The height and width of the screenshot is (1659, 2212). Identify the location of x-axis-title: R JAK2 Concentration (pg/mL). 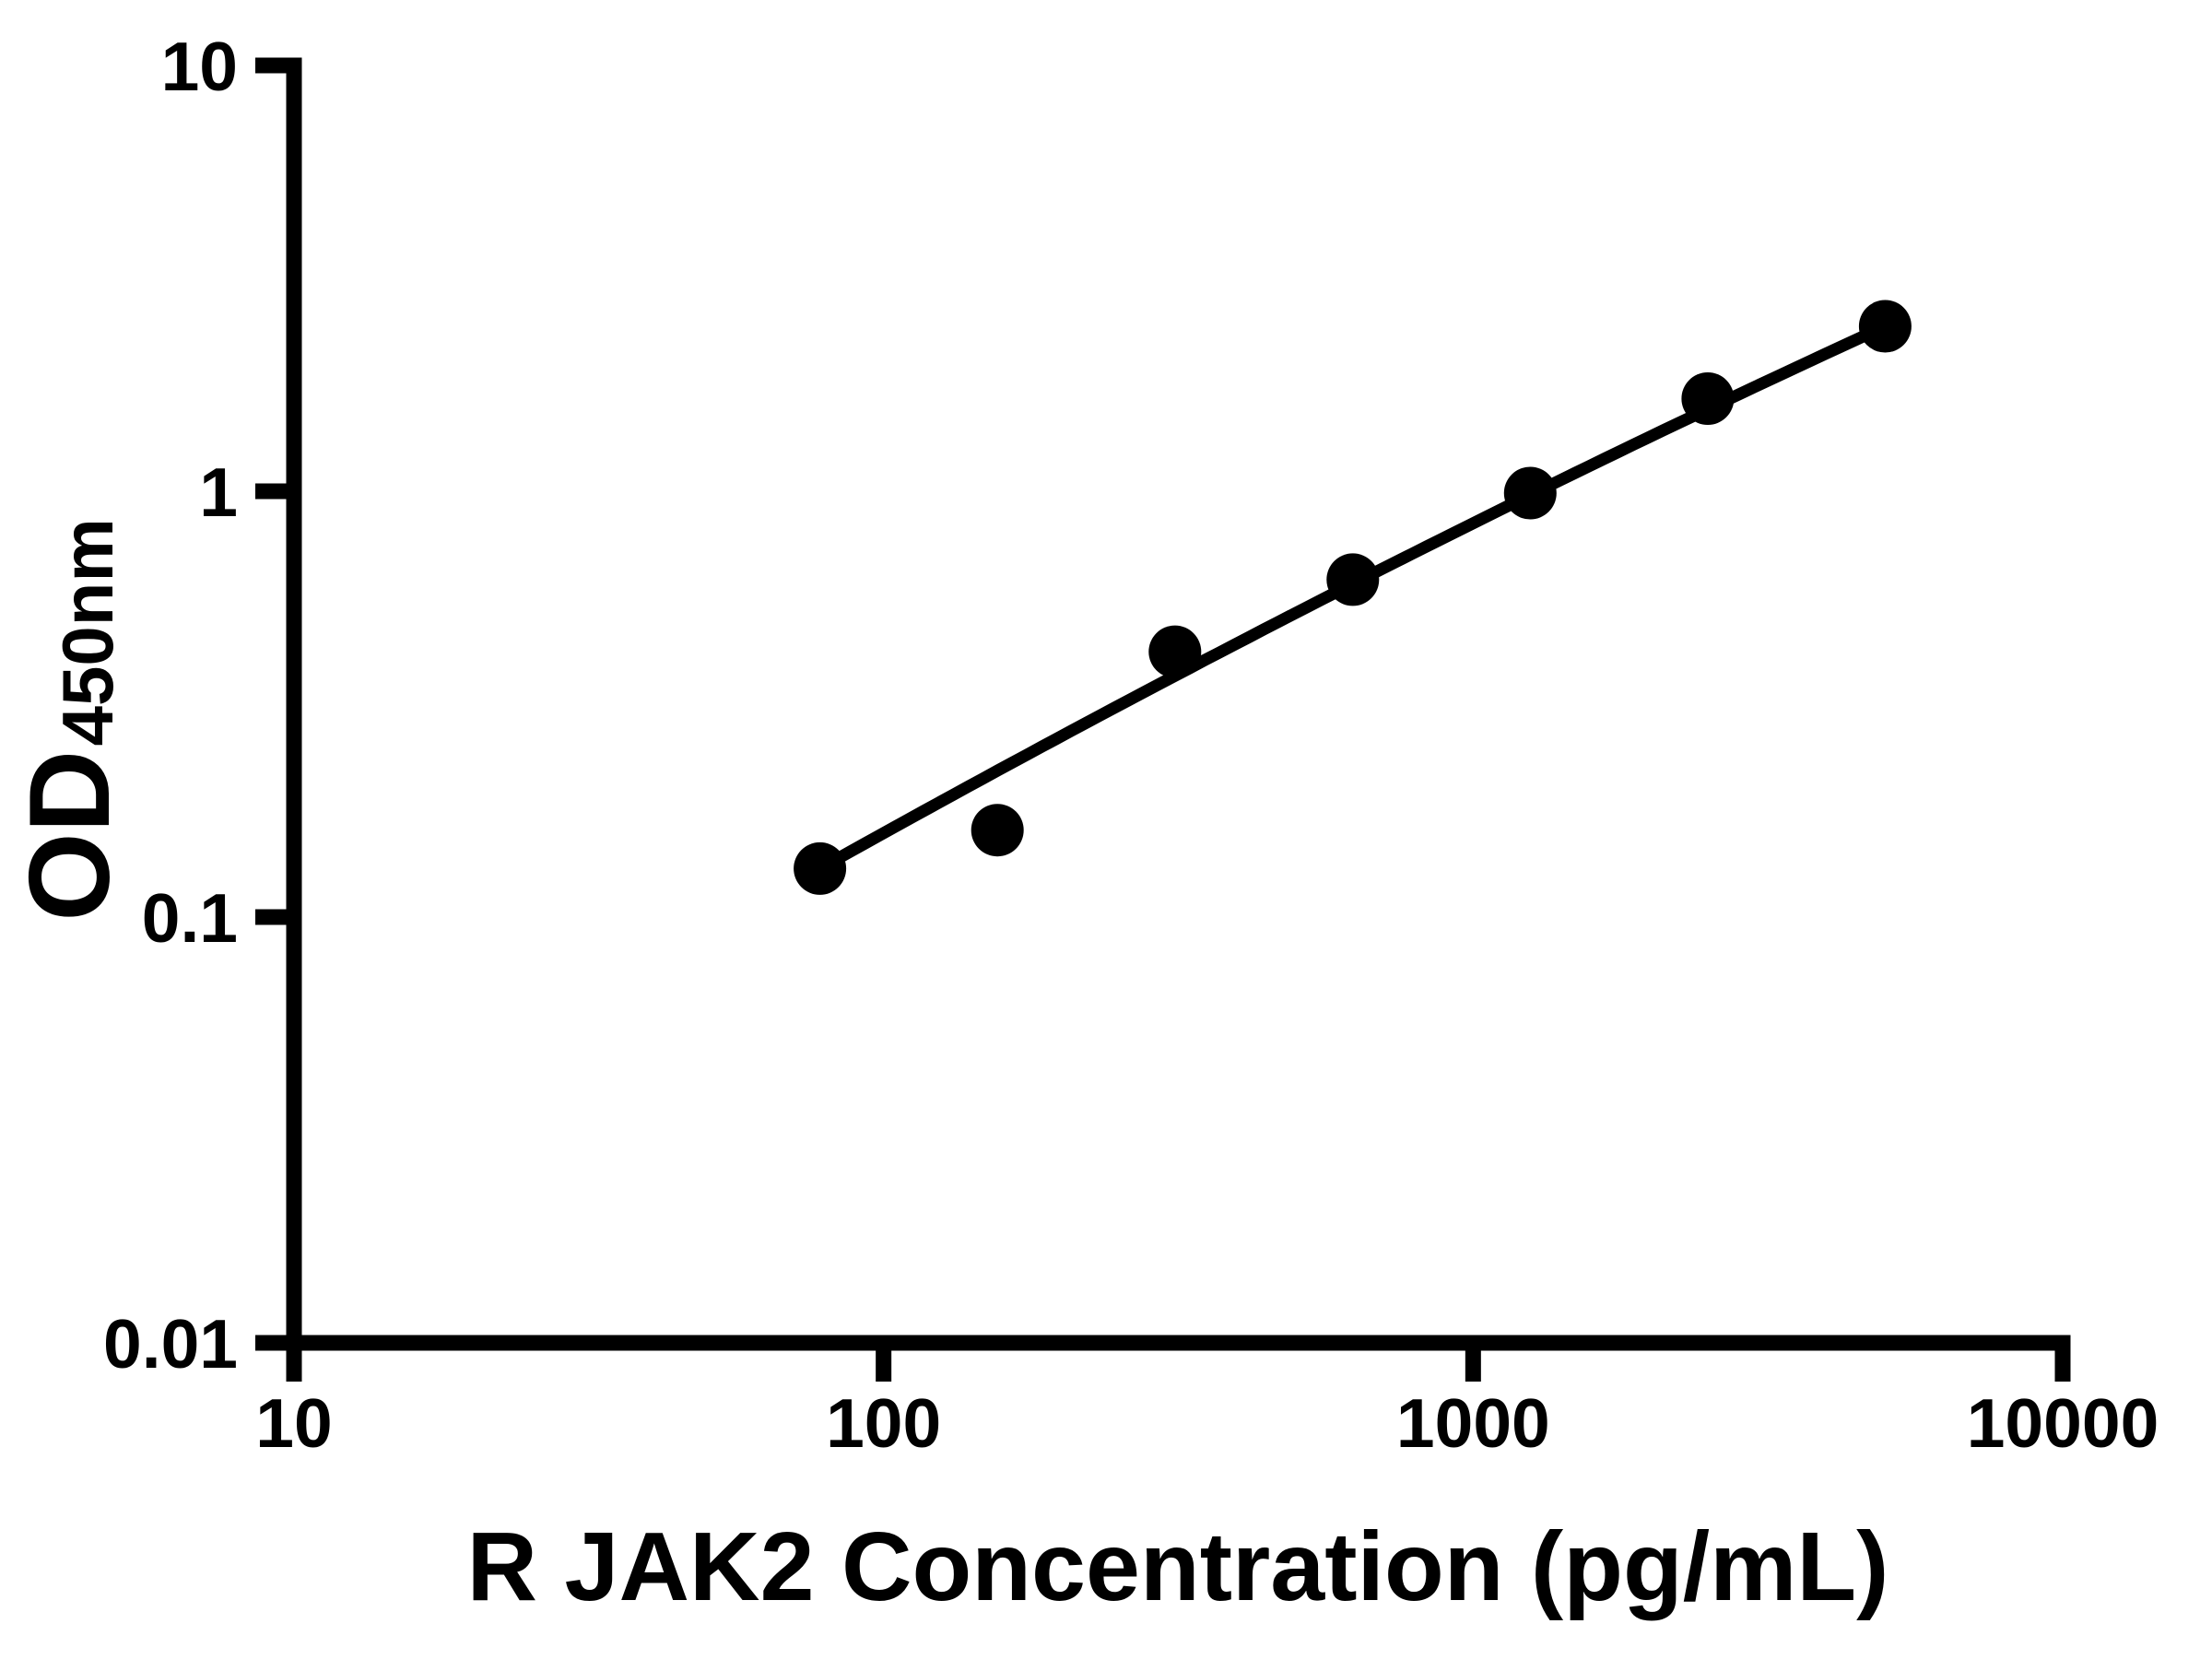
(1178, 1566).